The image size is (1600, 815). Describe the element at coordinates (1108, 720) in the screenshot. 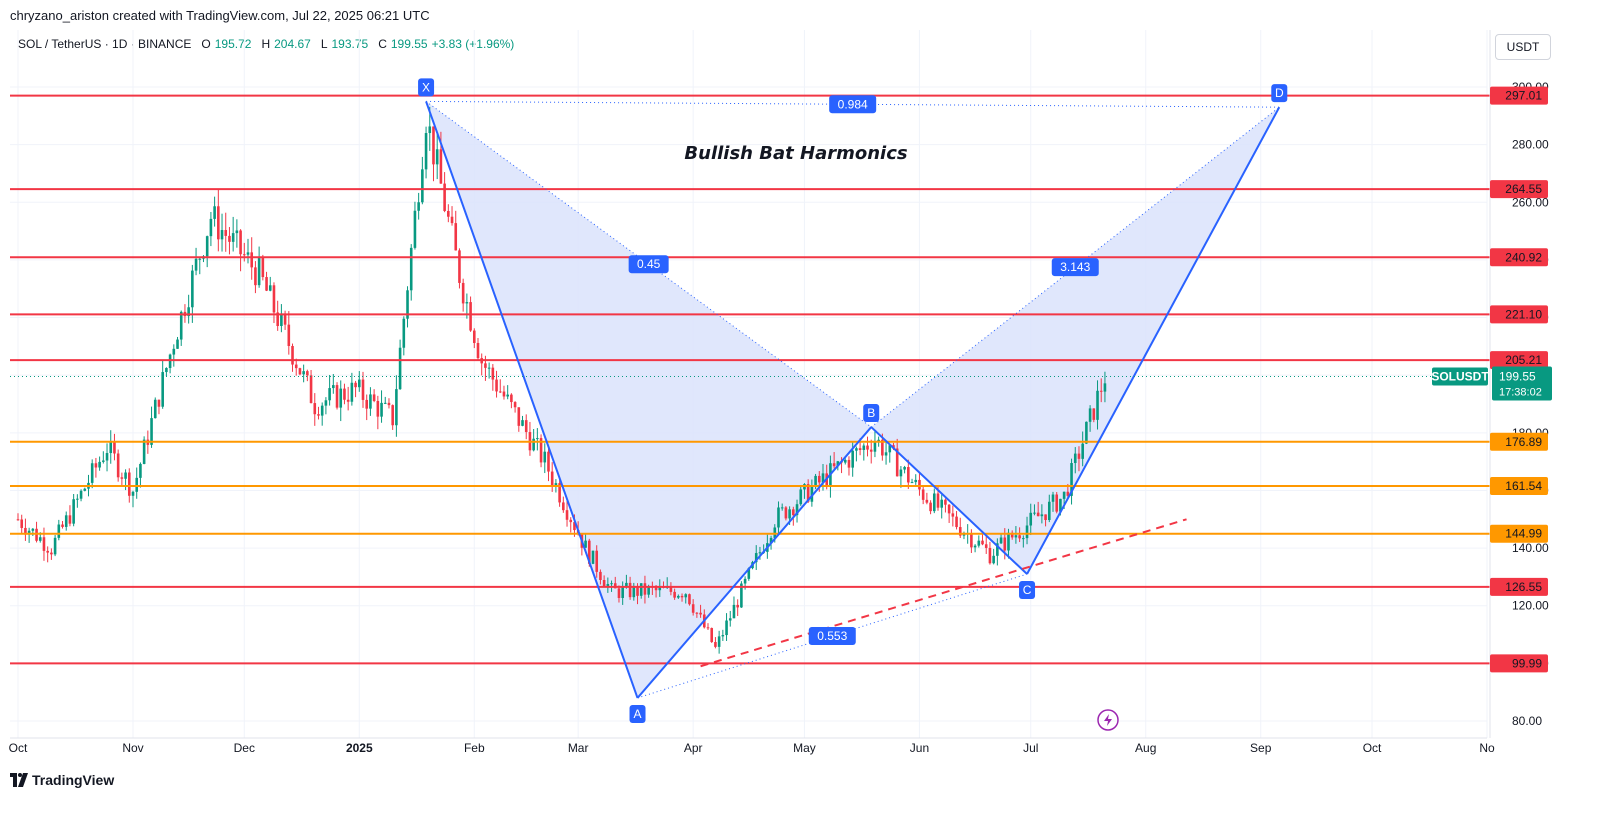

I see `lightning-icon` at that location.